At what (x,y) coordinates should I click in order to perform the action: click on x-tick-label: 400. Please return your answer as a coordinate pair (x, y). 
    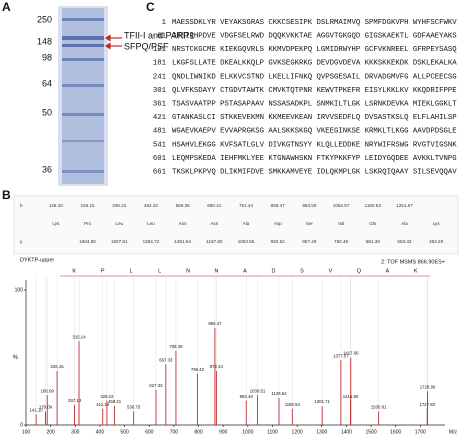
    Looking at the image, I should click on (100, 432).